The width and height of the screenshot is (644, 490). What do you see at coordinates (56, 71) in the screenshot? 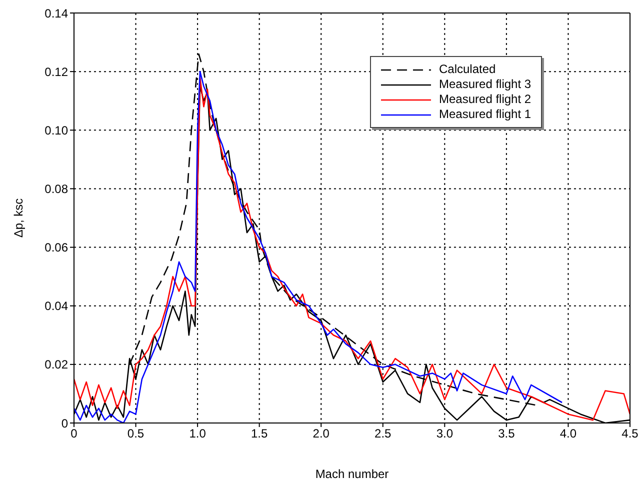
I see `y-tick-label: 0.12` at bounding box center [56, 71].